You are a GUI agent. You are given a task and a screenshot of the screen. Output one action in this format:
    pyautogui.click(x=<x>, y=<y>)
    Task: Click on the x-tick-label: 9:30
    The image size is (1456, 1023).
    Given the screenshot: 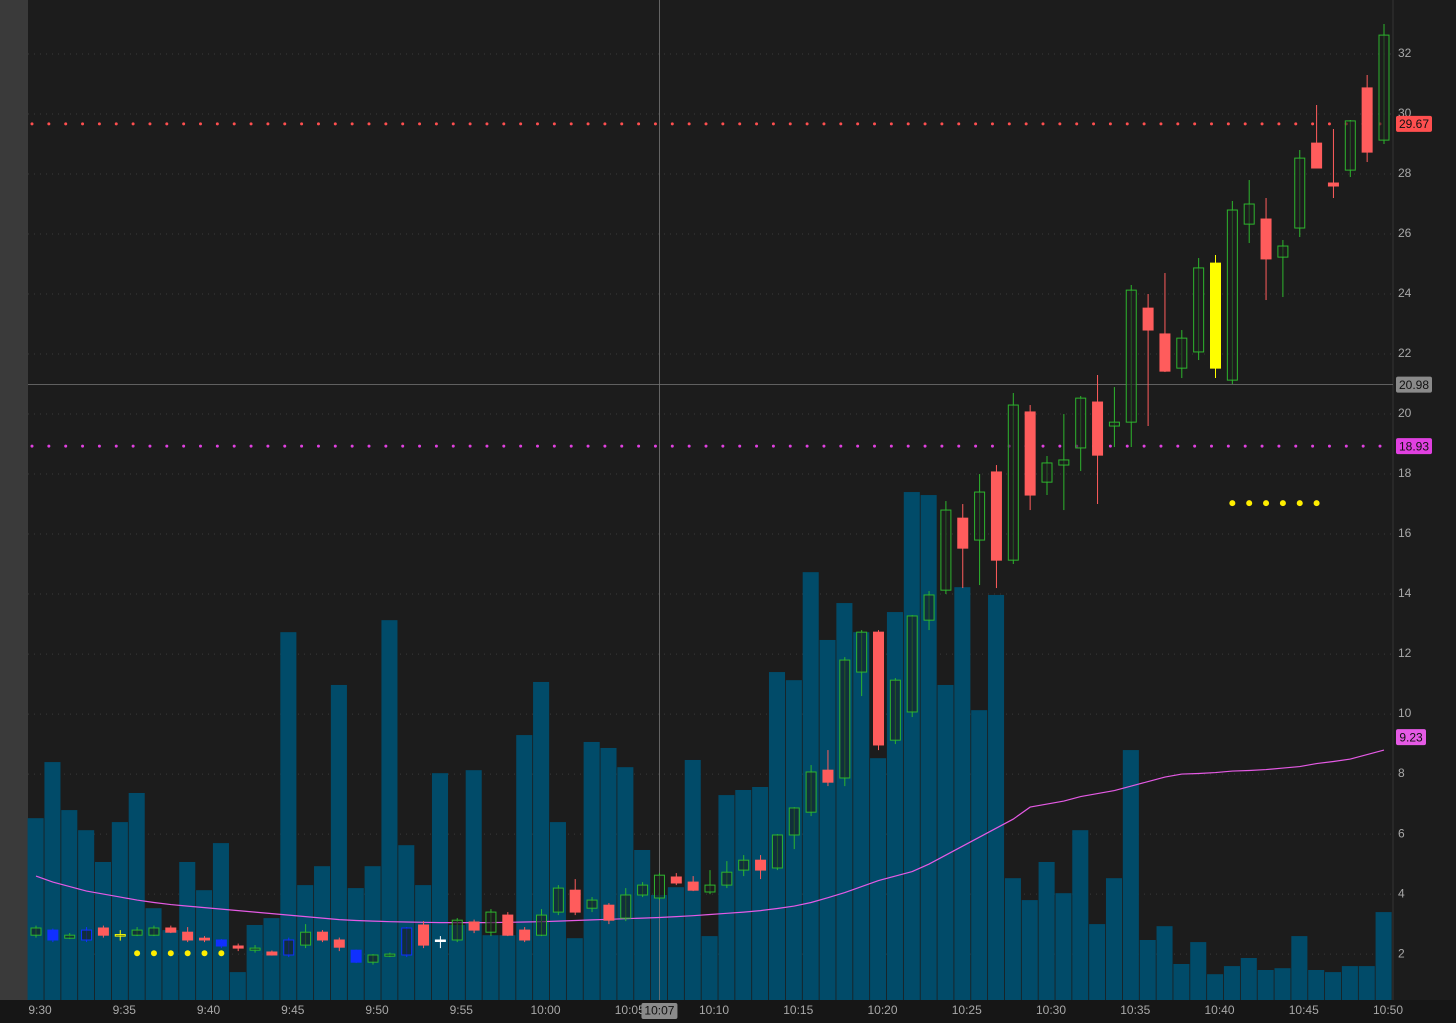 What is the action you would take?
    pyautogui.click(x=40, y=1010)
    